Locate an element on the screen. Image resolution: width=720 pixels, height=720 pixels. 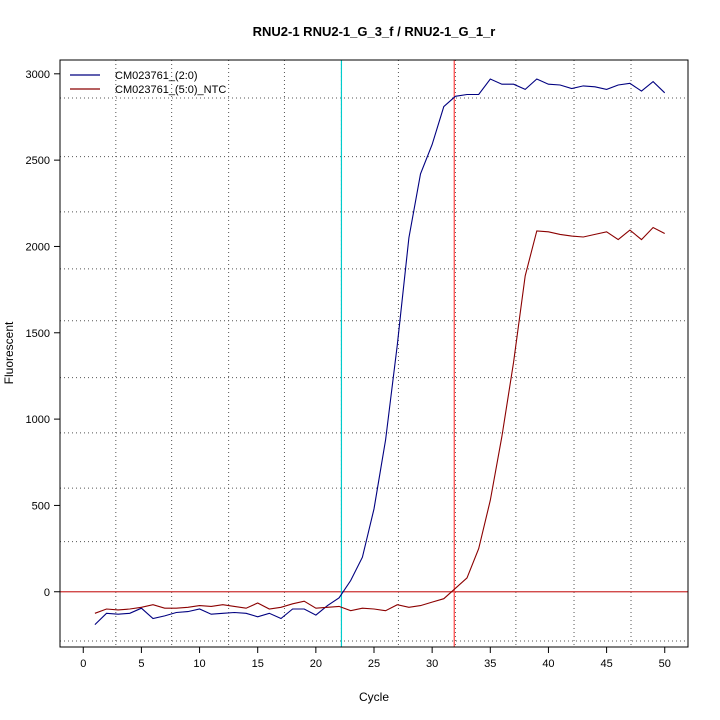
x-axis-label: Cycle is located at coordinates (374, 697).